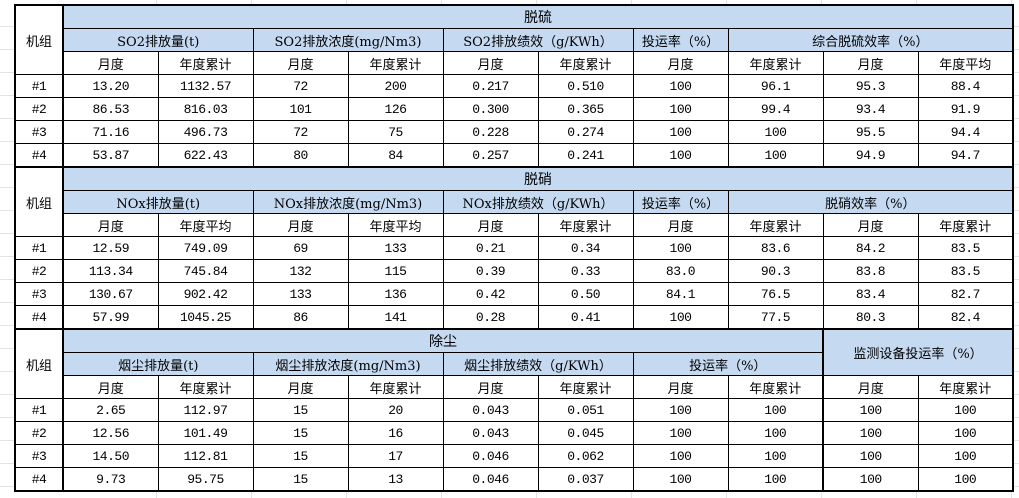 This screenshot has width=1019, height=498. What do you see at coordinates (300, 109) in the screenshot?
I see `value-cell: 101` at bounding box center [300, 109].